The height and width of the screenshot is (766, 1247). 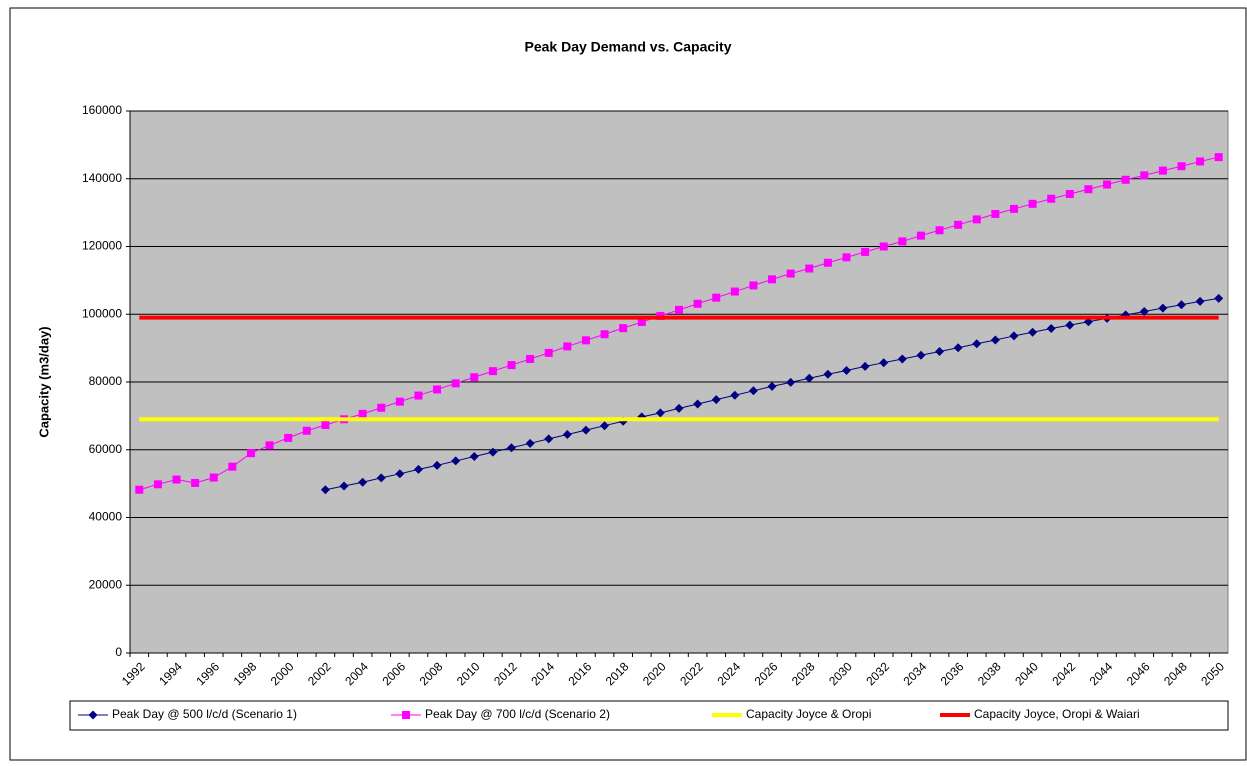 What do you see at coordinates (102, 246) in the screenshot?
I see `y-tick-label: 120000` at bounding box center [102, 246].